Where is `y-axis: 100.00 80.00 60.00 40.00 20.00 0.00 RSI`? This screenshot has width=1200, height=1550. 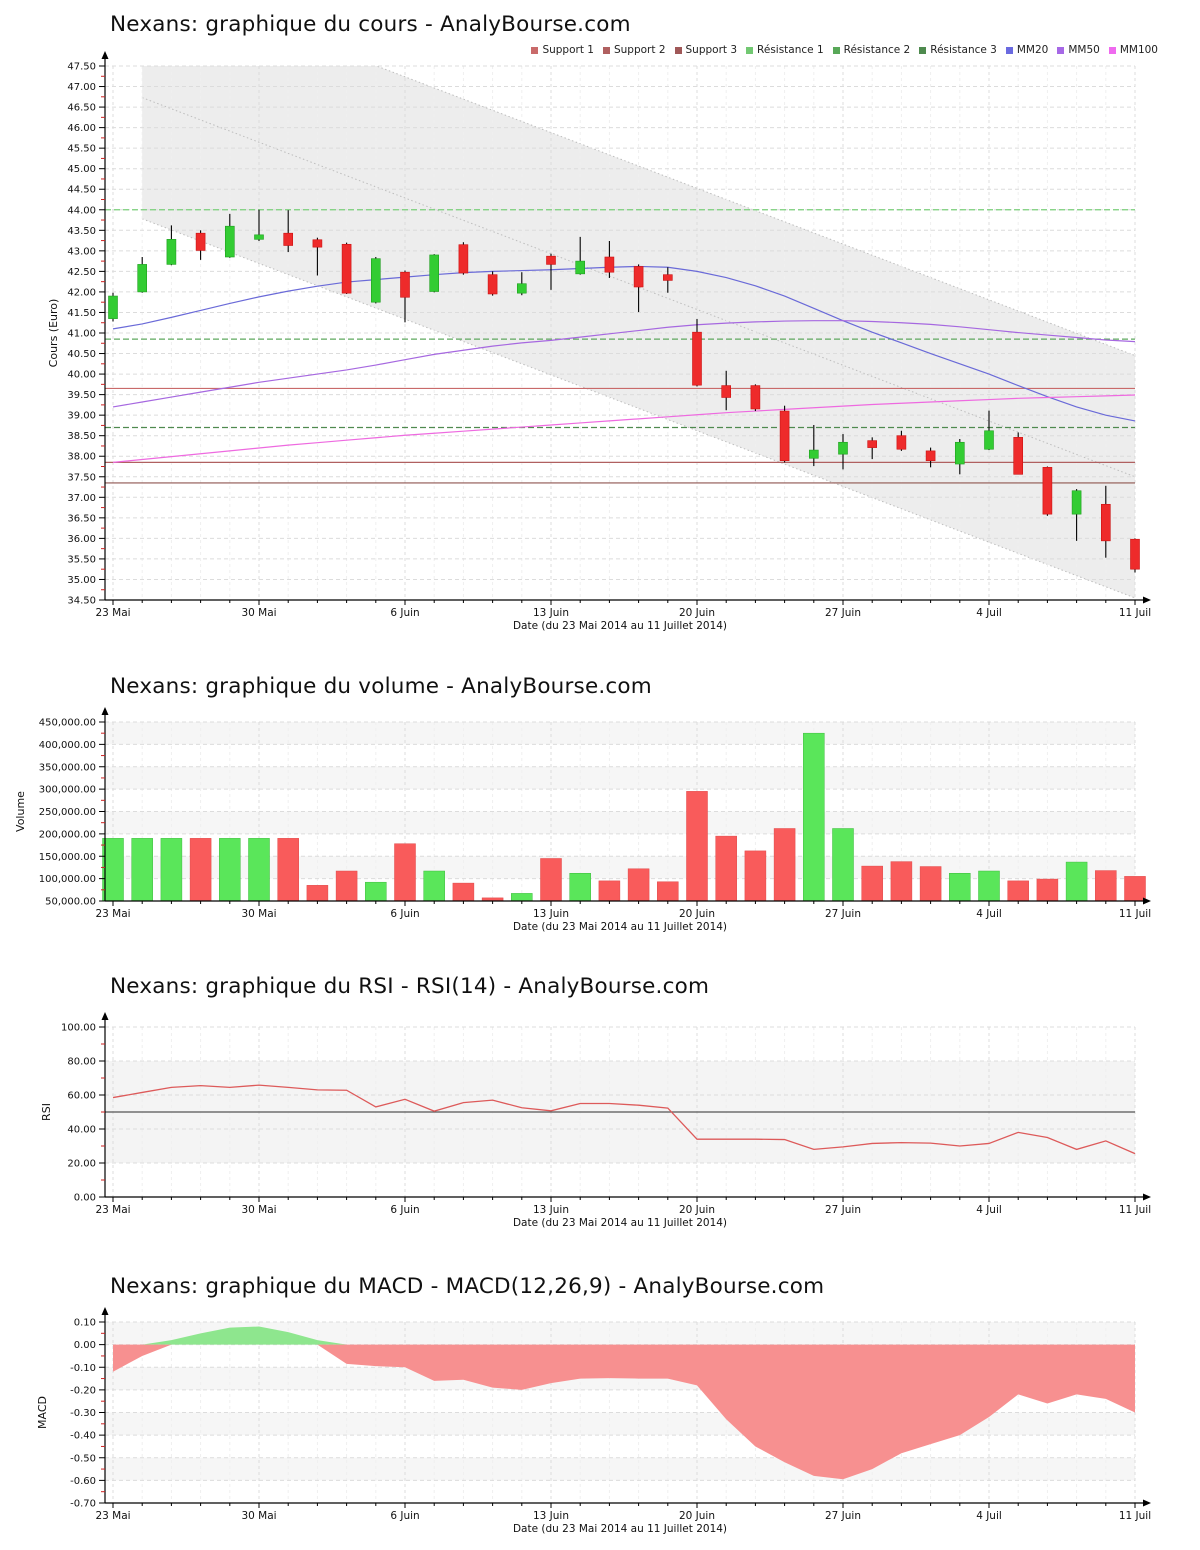 y-axis: 100.00 80.00 60.00 40.00 20.00 0.00 RSI is located at coordinates (74, 1108).